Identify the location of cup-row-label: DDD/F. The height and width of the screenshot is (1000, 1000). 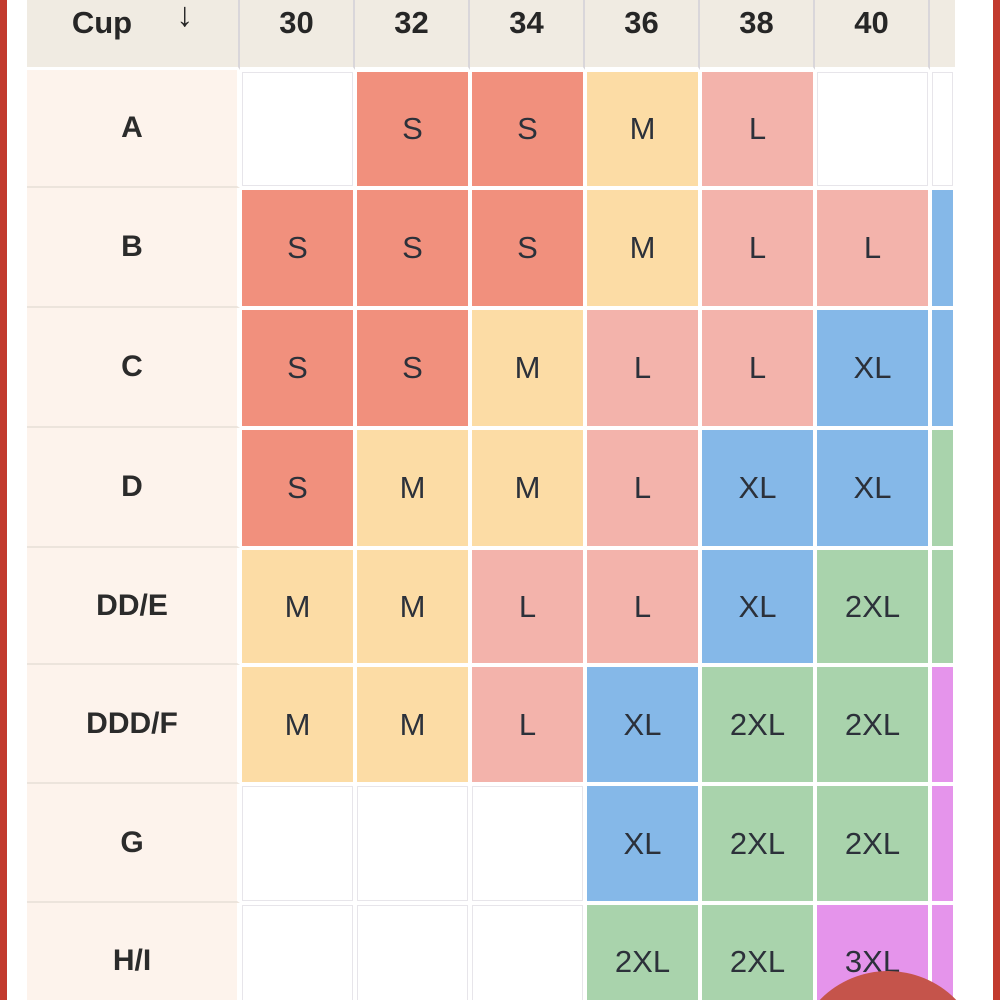
(133, 724).